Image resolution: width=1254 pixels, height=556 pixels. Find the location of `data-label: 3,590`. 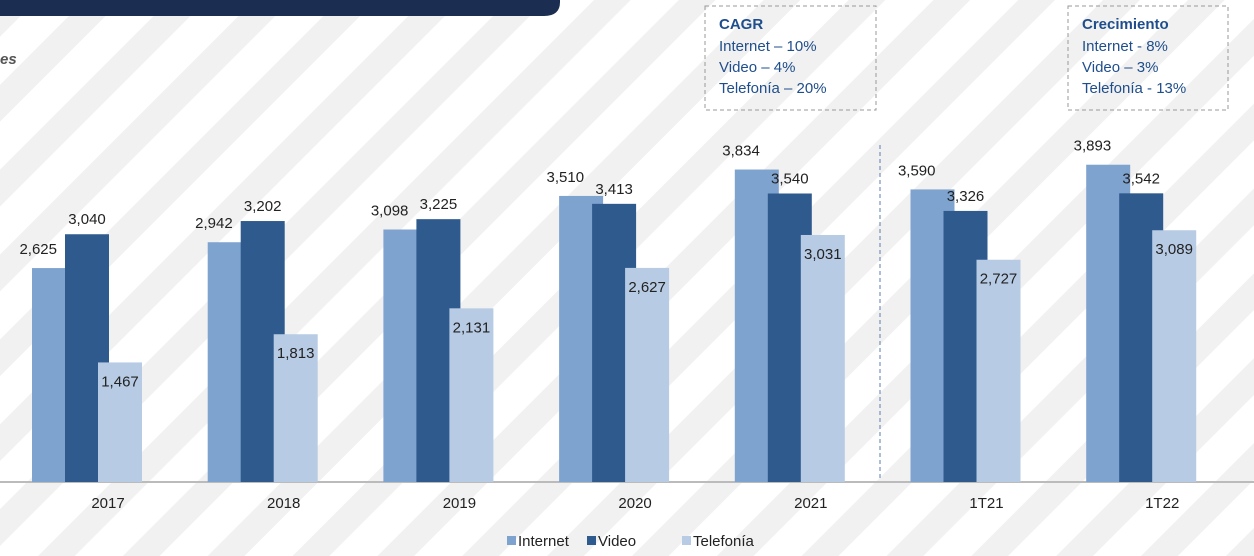

data-label: 3,590 is located at coordinates (917, 170).